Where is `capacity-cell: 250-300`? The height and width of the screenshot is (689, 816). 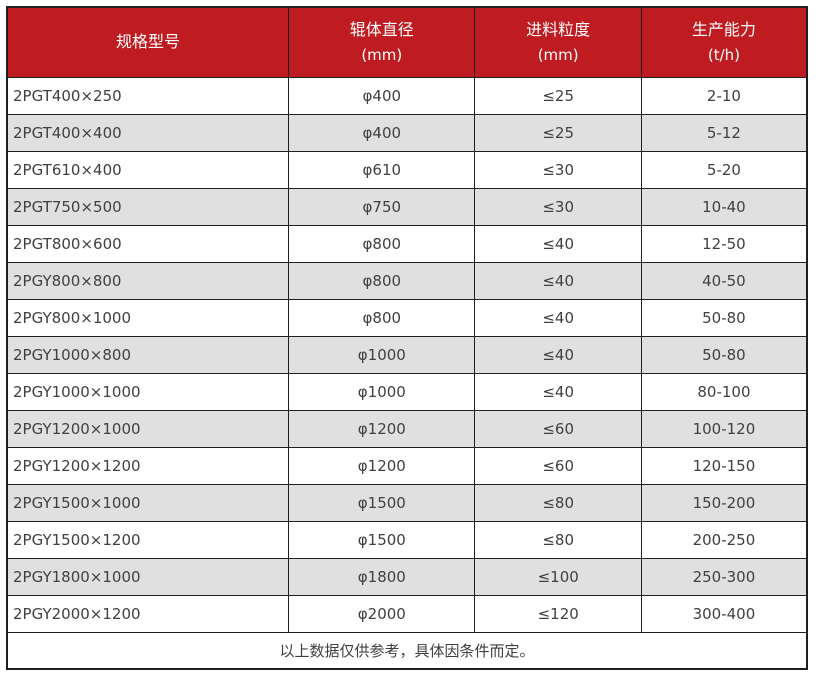 capacity-cell: 250-300 is located at coordinates (724, 576).